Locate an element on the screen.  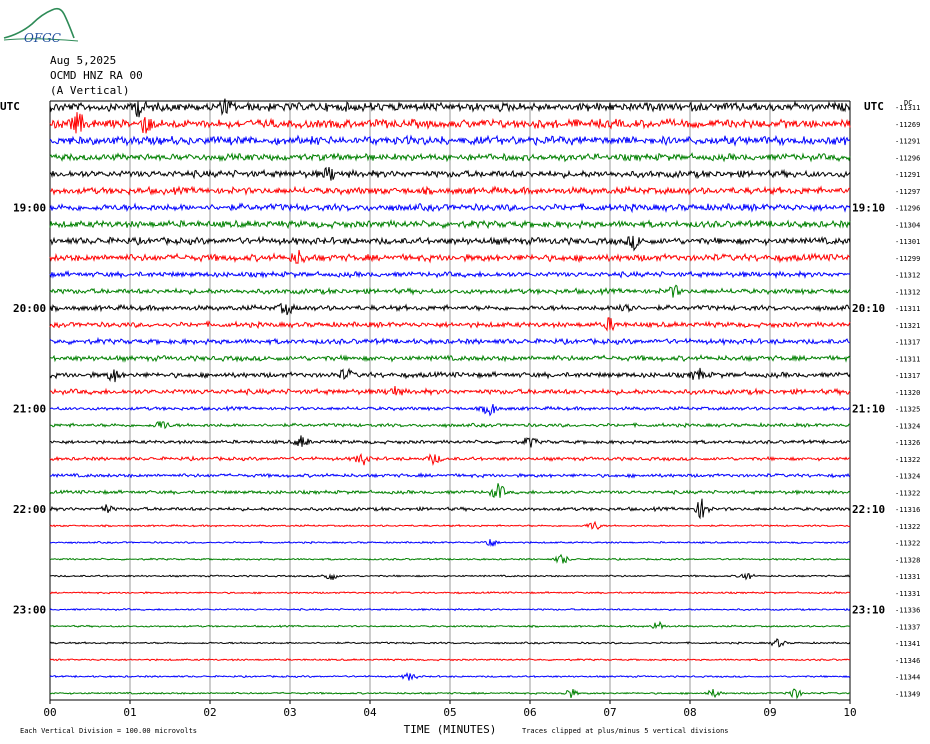
dc-offset-label: -11316 is located at coordinates (907, 510).